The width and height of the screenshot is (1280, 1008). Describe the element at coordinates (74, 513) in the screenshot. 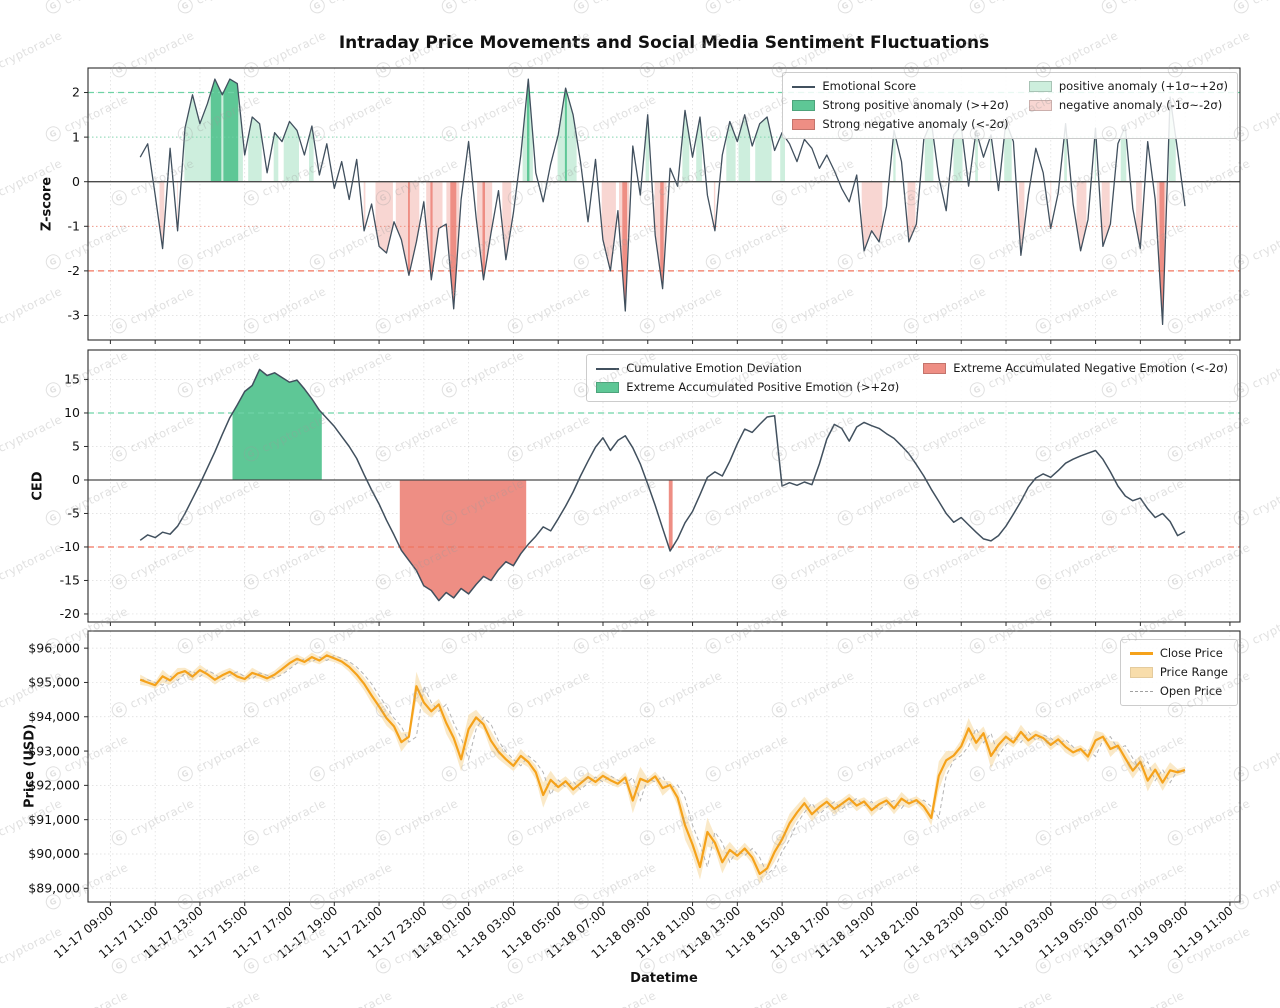

I see `y-tick-label: -5` at that location.